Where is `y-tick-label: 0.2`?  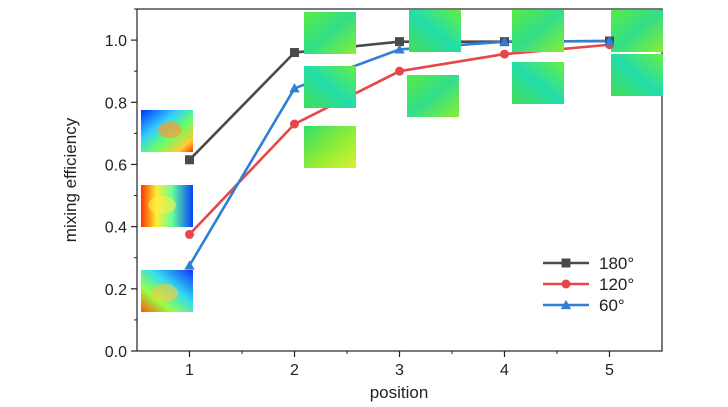 y-tick-label: 0.2 is located at coordinates (116, 290).